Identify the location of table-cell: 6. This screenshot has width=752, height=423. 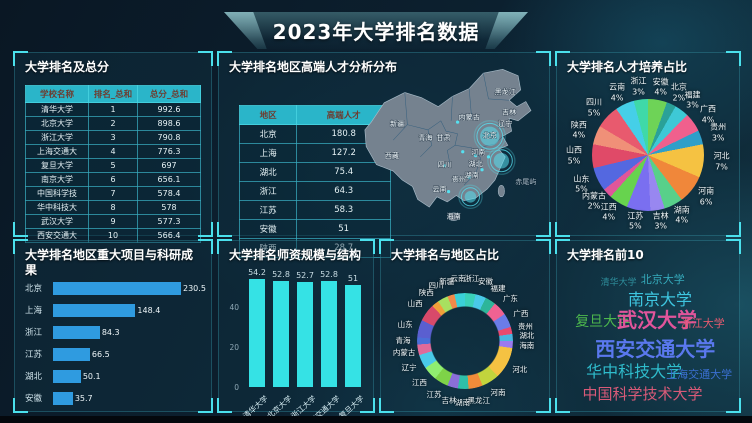
(113, 179).